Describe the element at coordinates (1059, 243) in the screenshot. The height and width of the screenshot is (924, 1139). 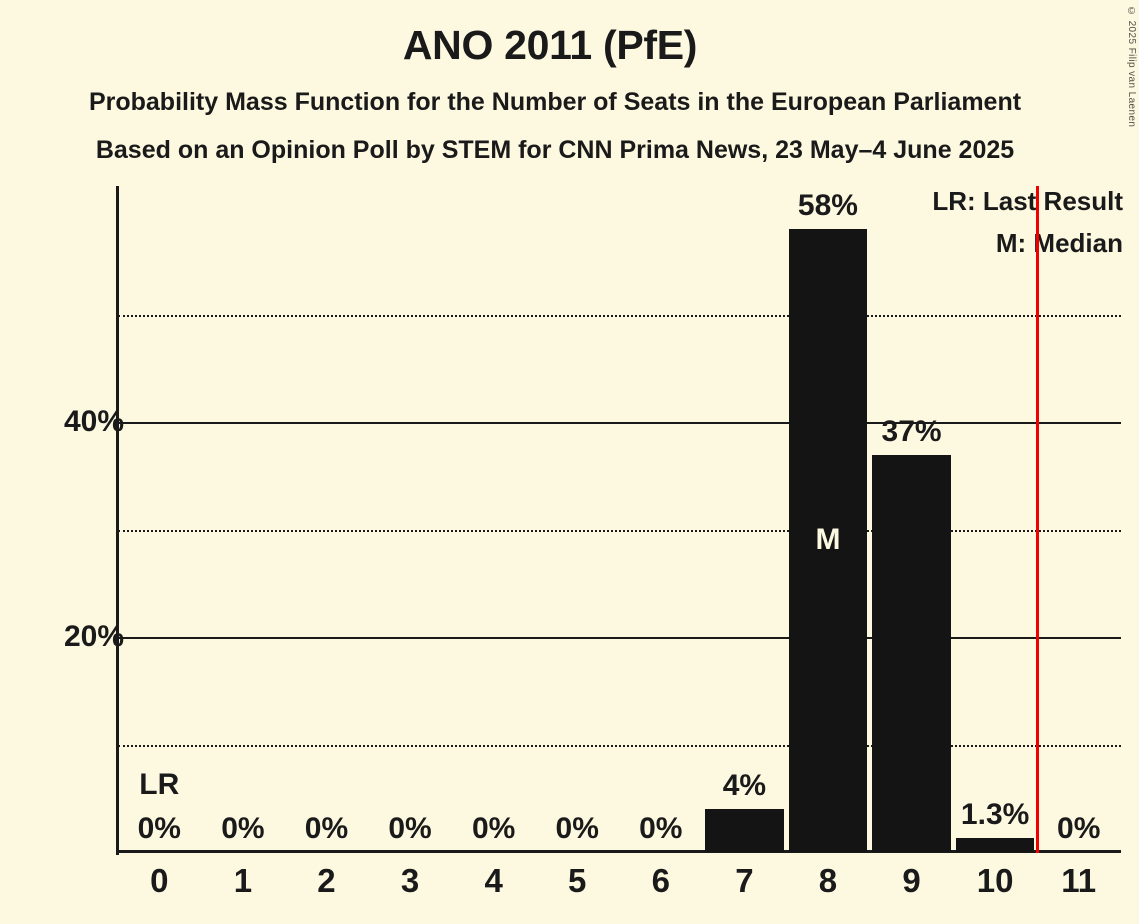
I see `legend-median: M: Median` at that location.